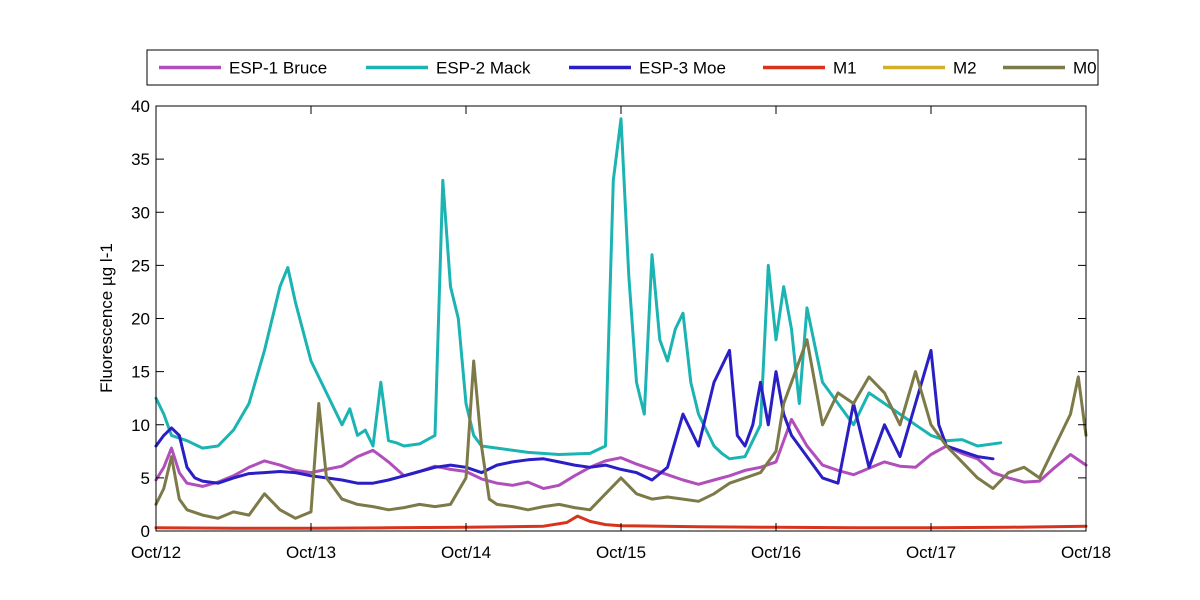  What do you see at coordinates (106, 318) in the screenshot?
I see `y-axis-title: Fluorescence µg l-1` at bounding box center [106, 318].